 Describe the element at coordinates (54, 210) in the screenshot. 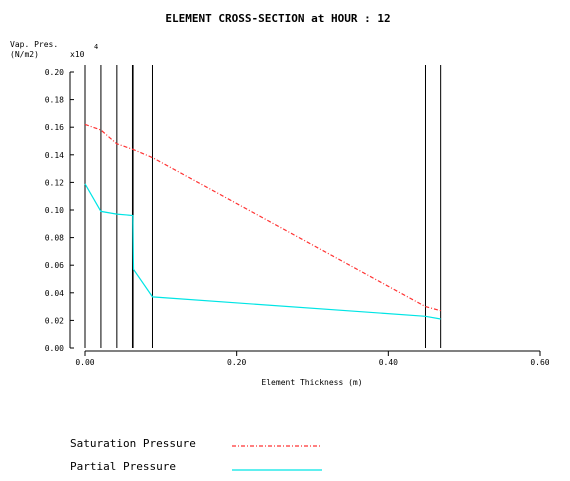

I see `y-tick-label: 0.10` at that location.